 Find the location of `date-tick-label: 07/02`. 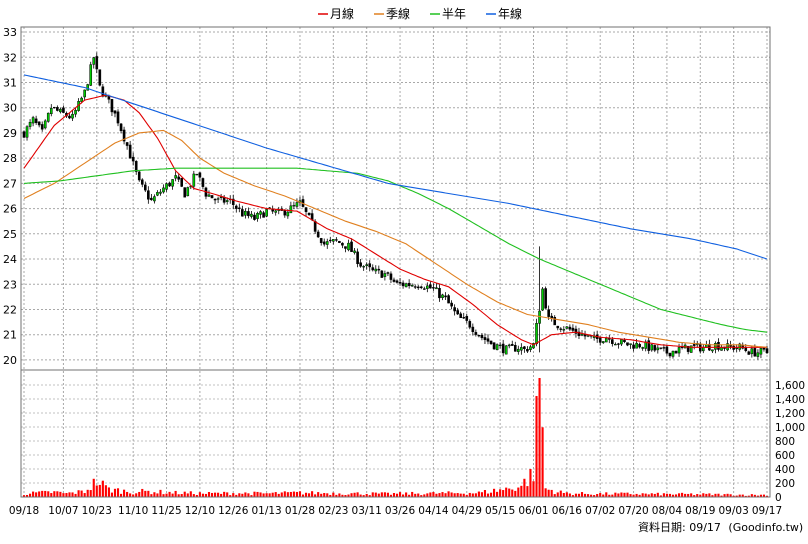

date-tick-label: 07/02 is located at coordinates (600, 511).